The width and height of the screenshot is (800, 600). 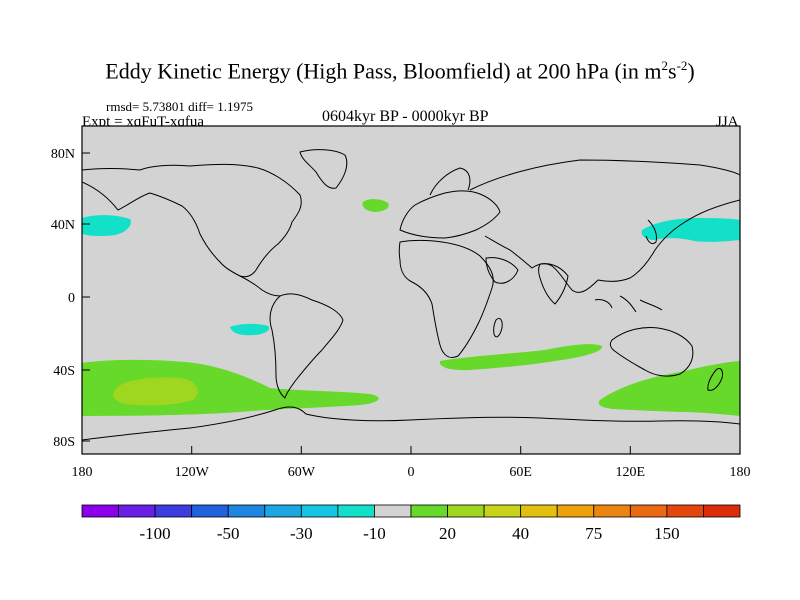 I want to click on x-tick-label: 120E, so click(x=631, y=472).